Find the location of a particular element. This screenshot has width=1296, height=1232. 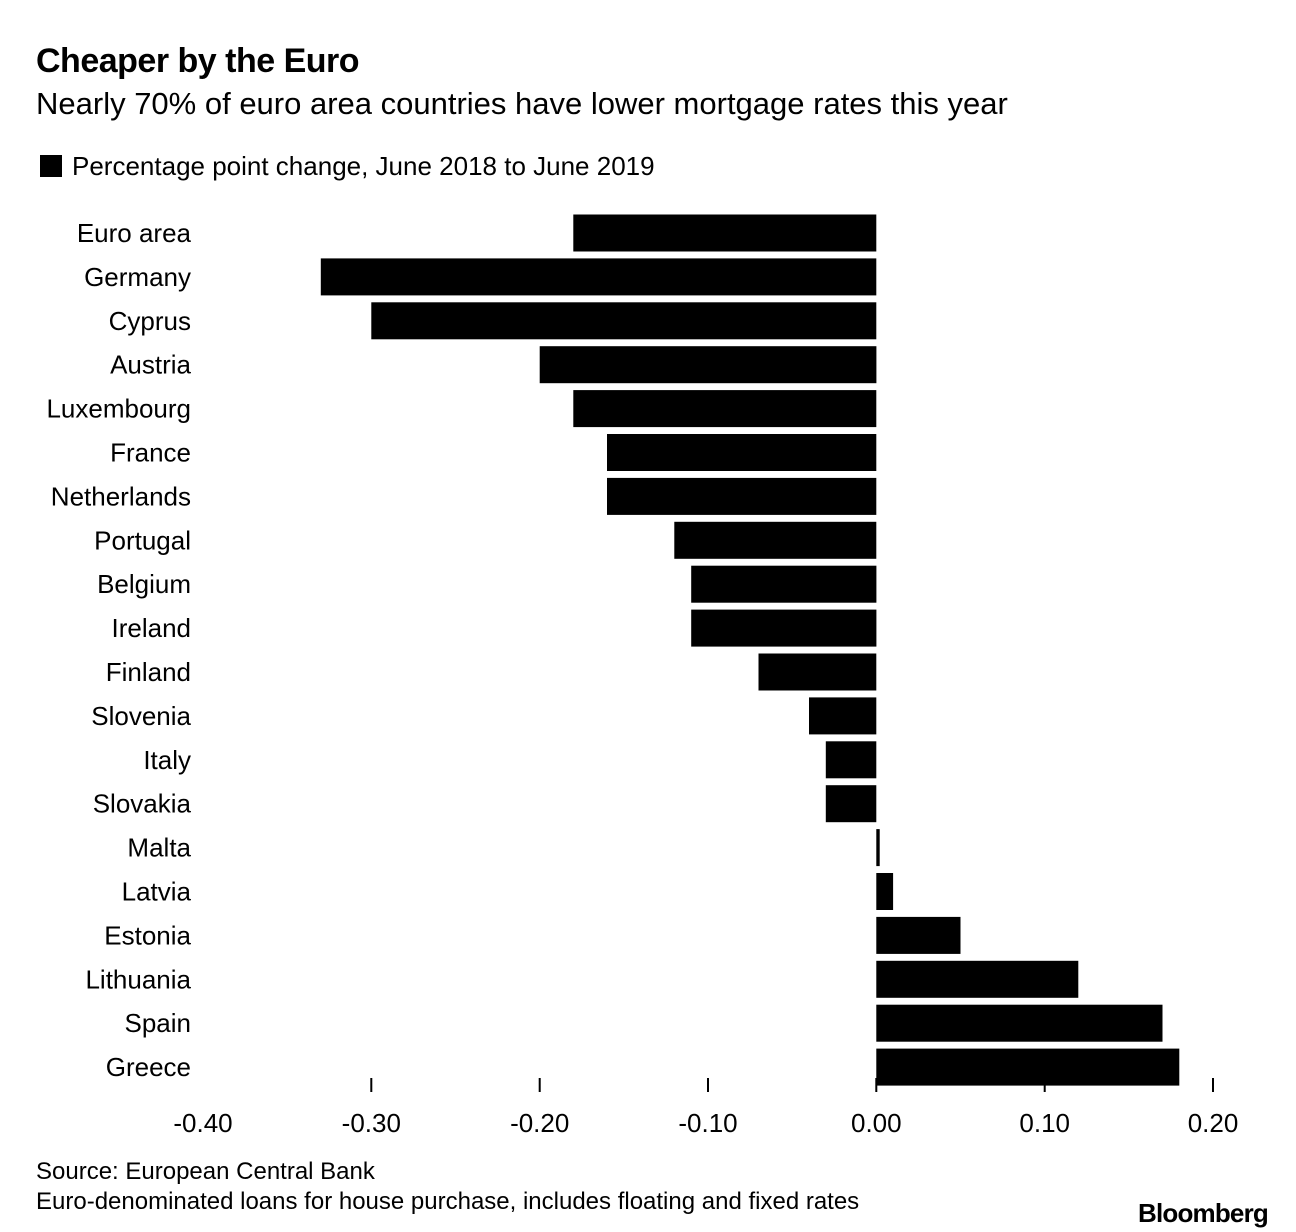

bar-finland is located at coordinates (817, 672).